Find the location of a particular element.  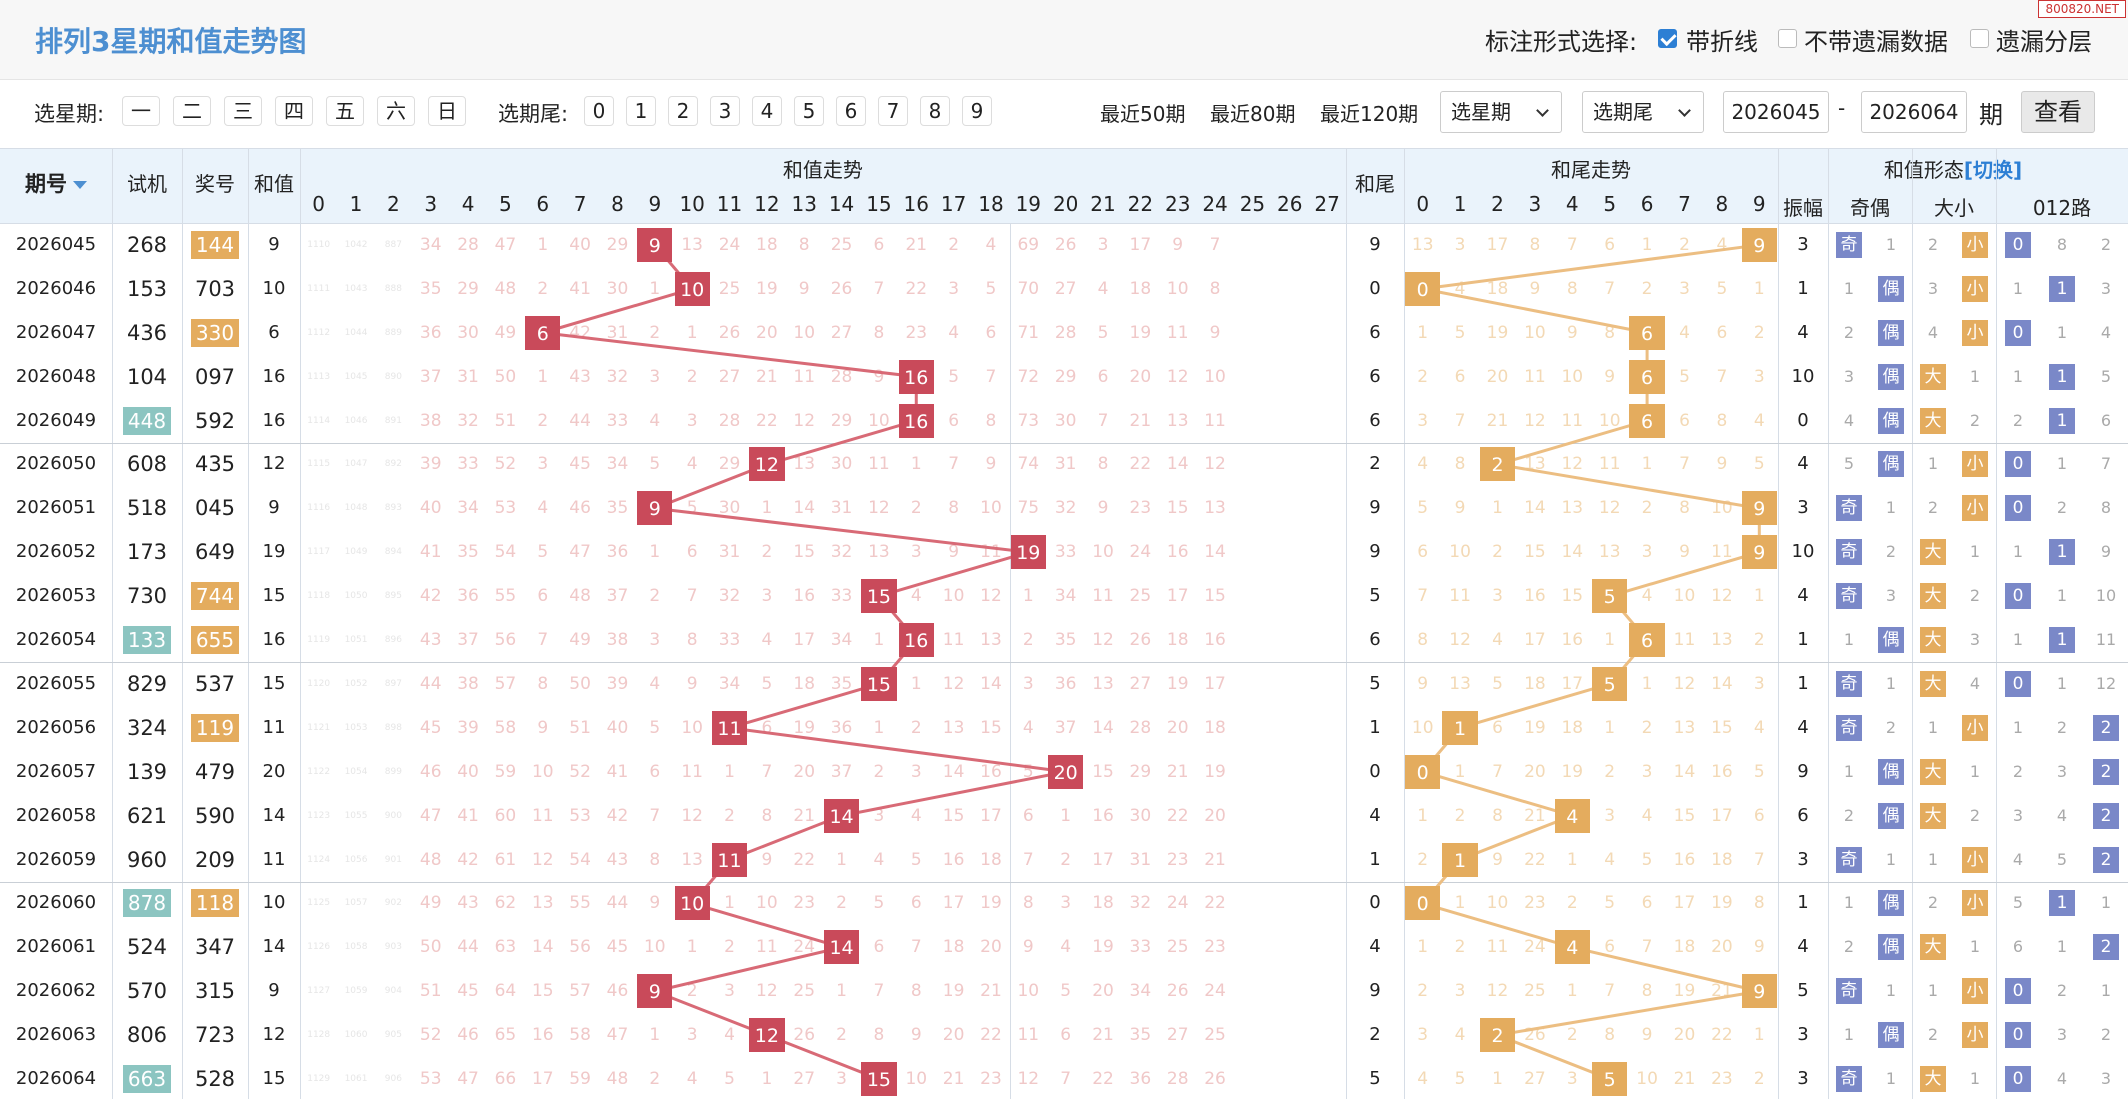

tail-button-2: 2 is located at coordinates (683, 111).